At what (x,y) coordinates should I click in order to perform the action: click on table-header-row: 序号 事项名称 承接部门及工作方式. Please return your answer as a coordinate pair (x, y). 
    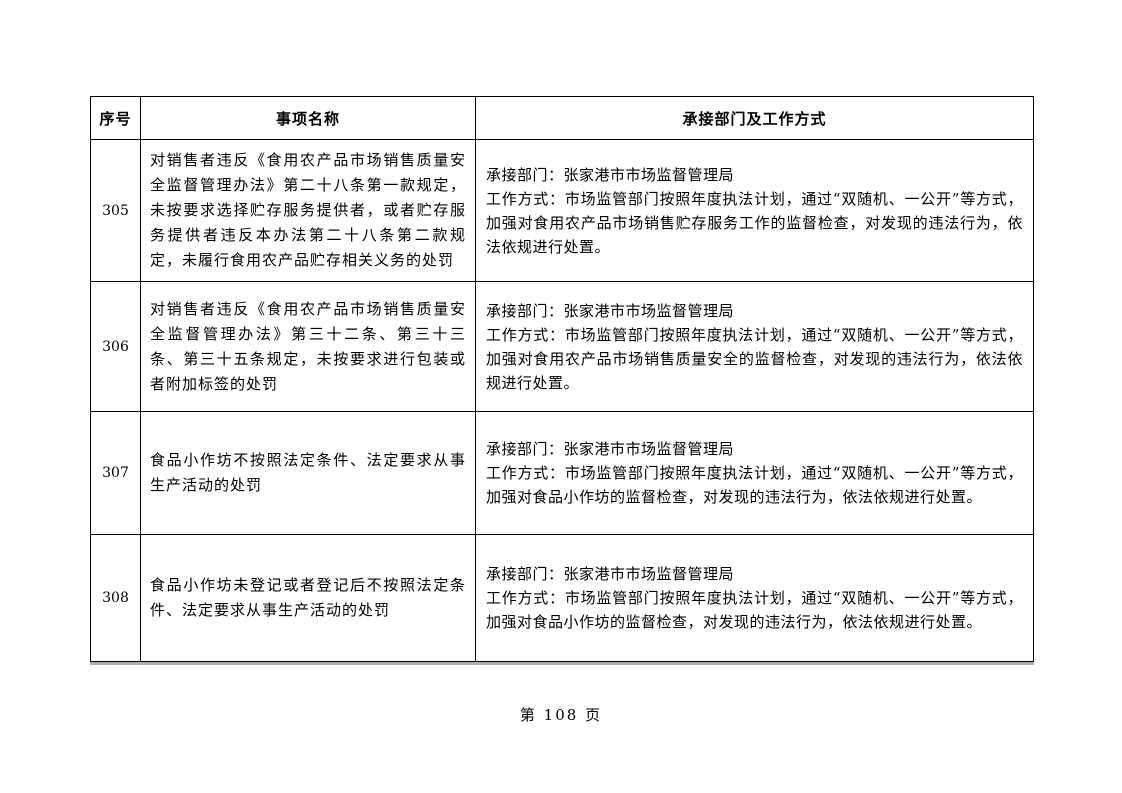
    Looking at the image, I should click on (562, 118).